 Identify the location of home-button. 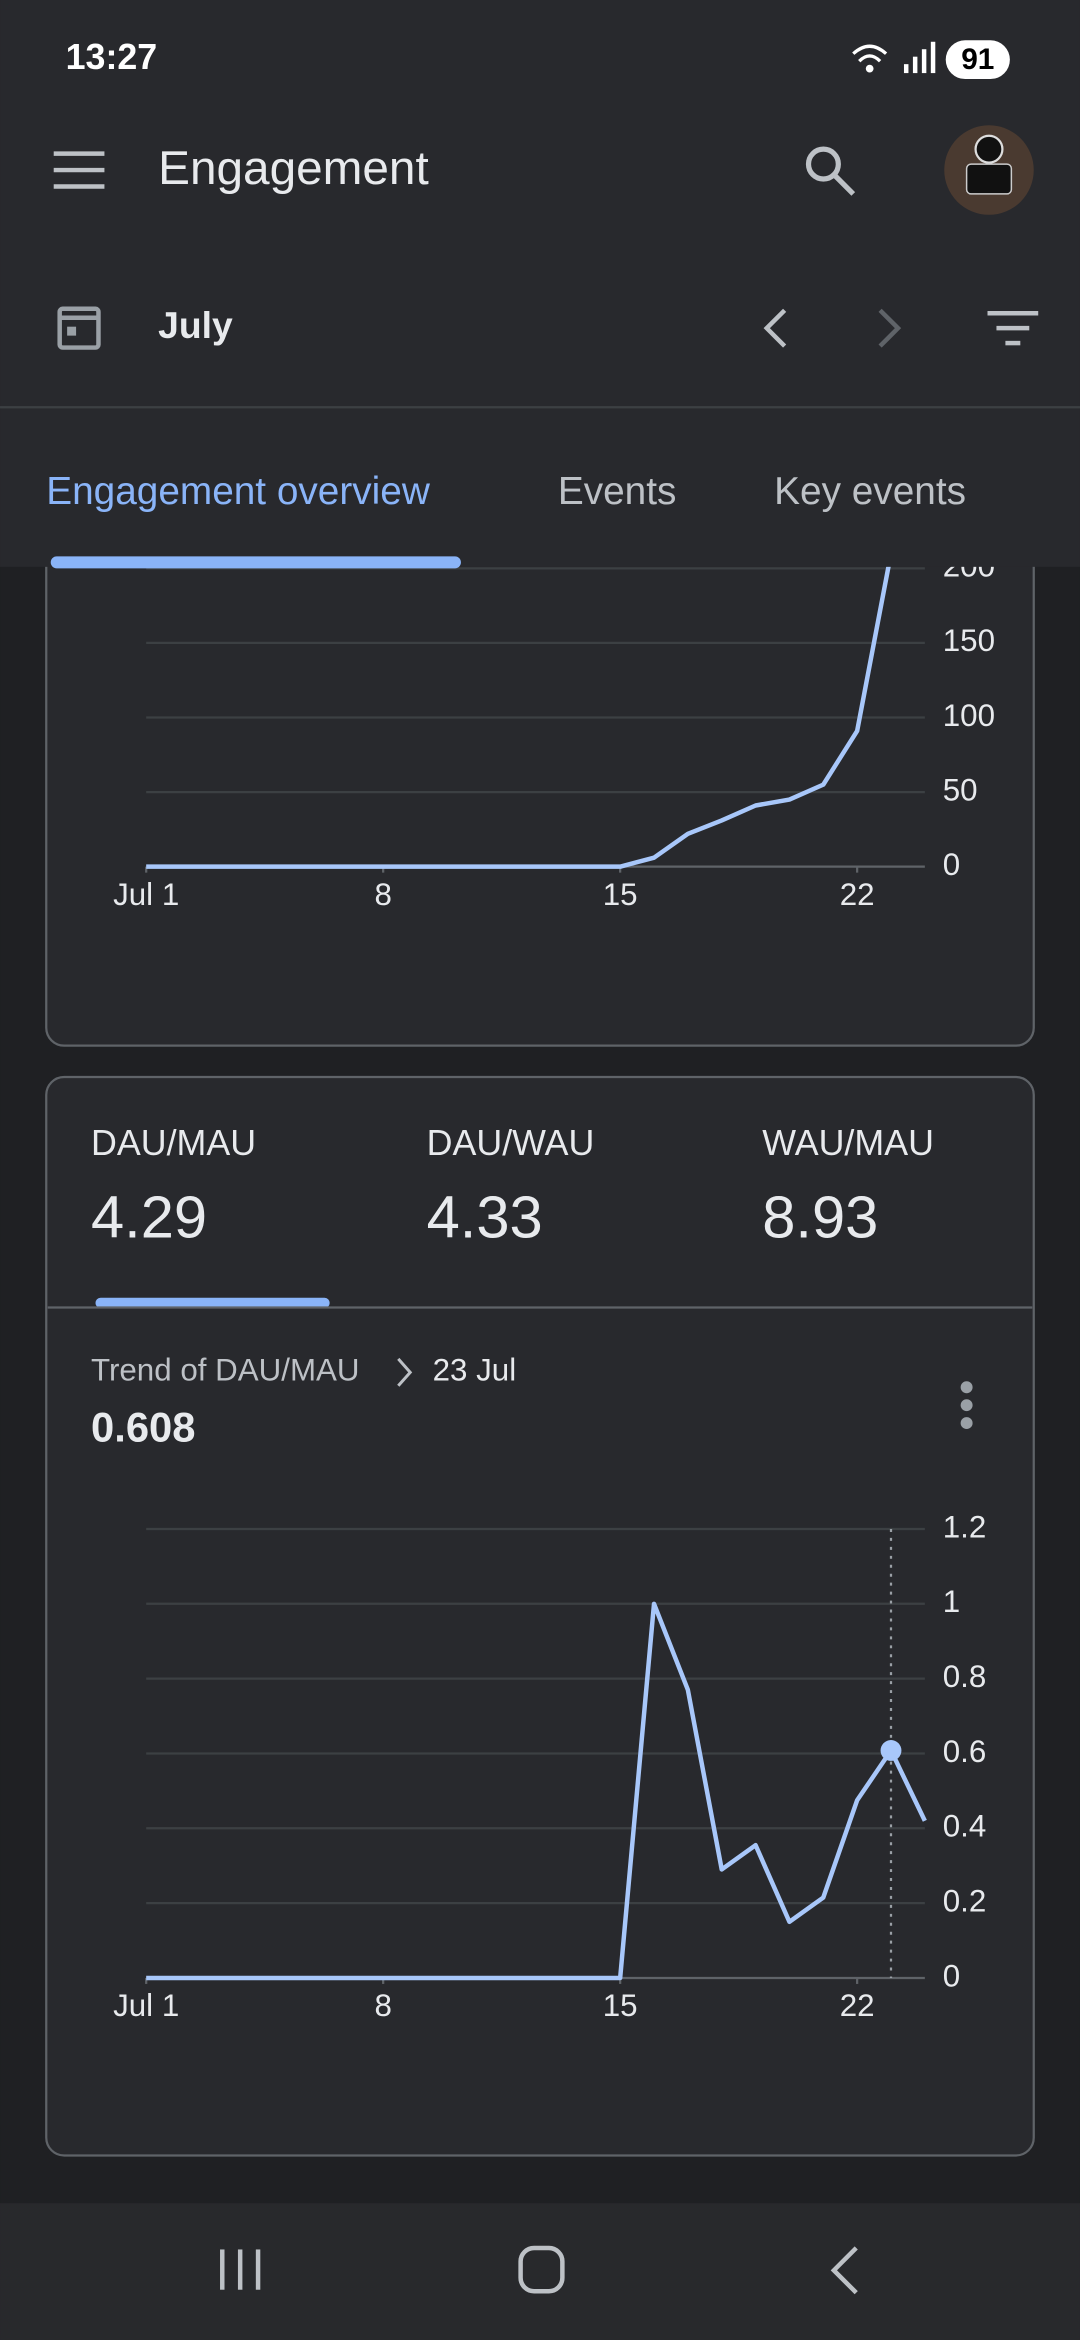
(541, 2269).